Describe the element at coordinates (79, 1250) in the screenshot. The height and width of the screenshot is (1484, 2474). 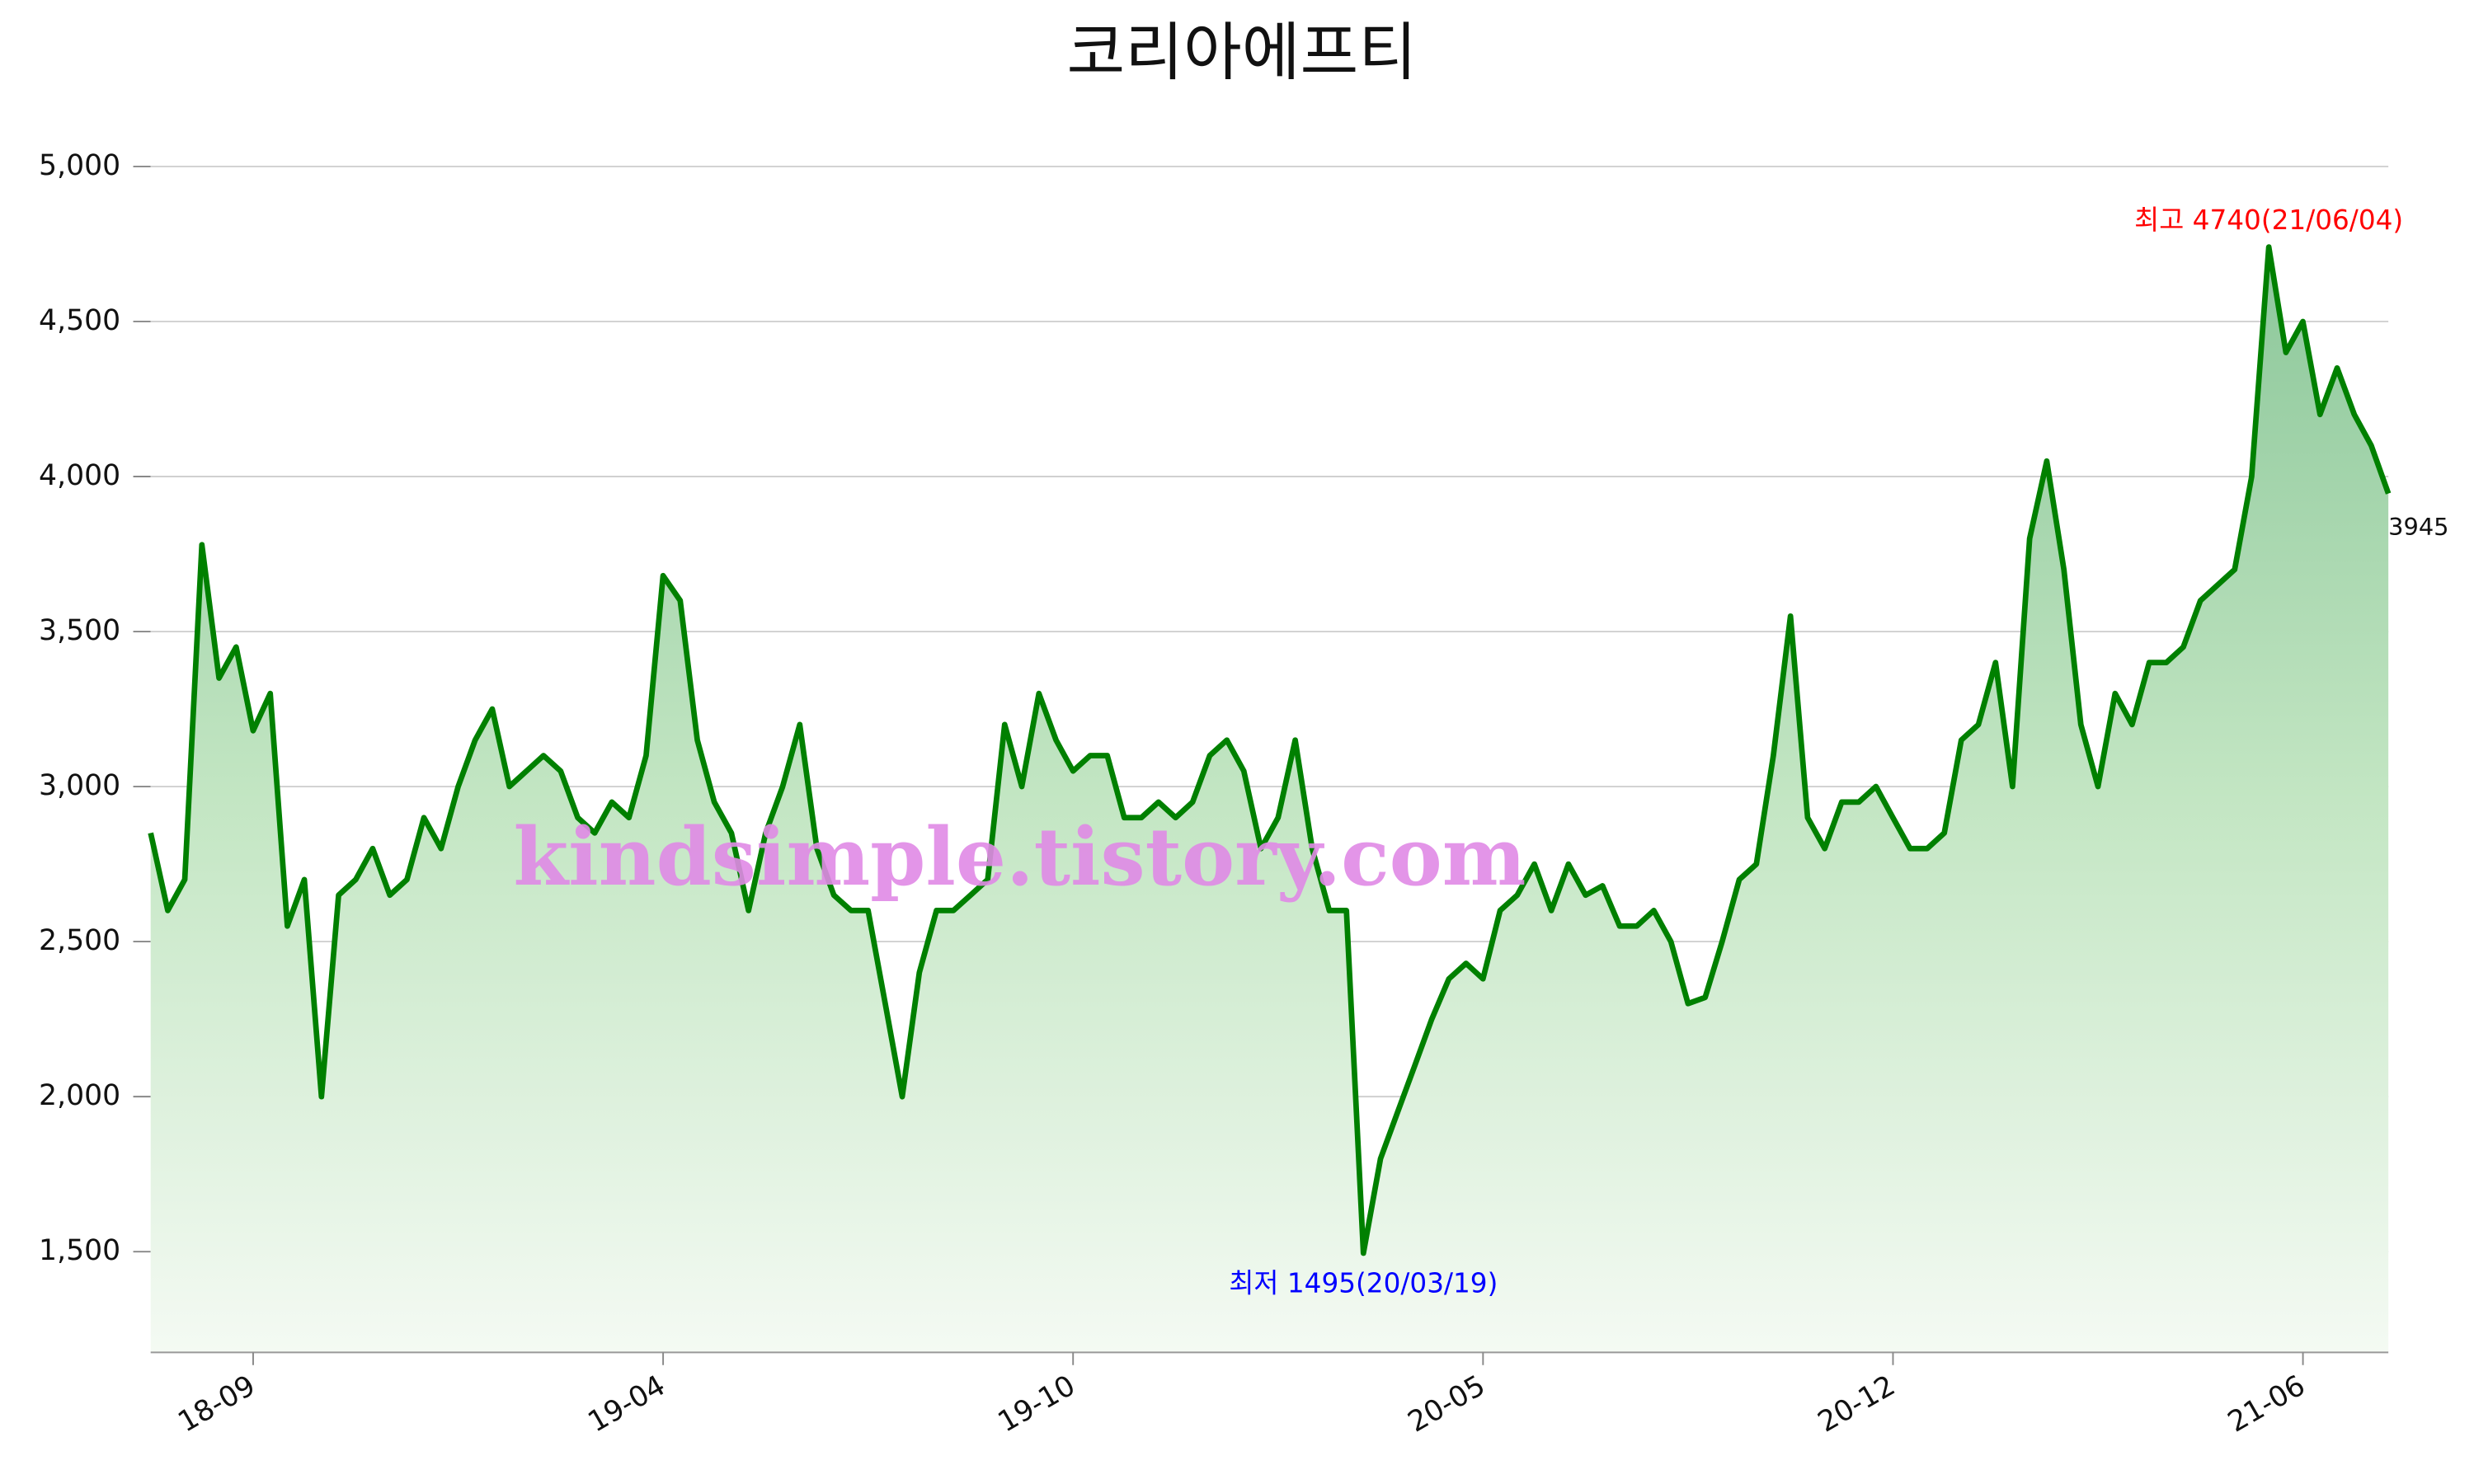
I see `y-tick-label: 1,500` at that location.